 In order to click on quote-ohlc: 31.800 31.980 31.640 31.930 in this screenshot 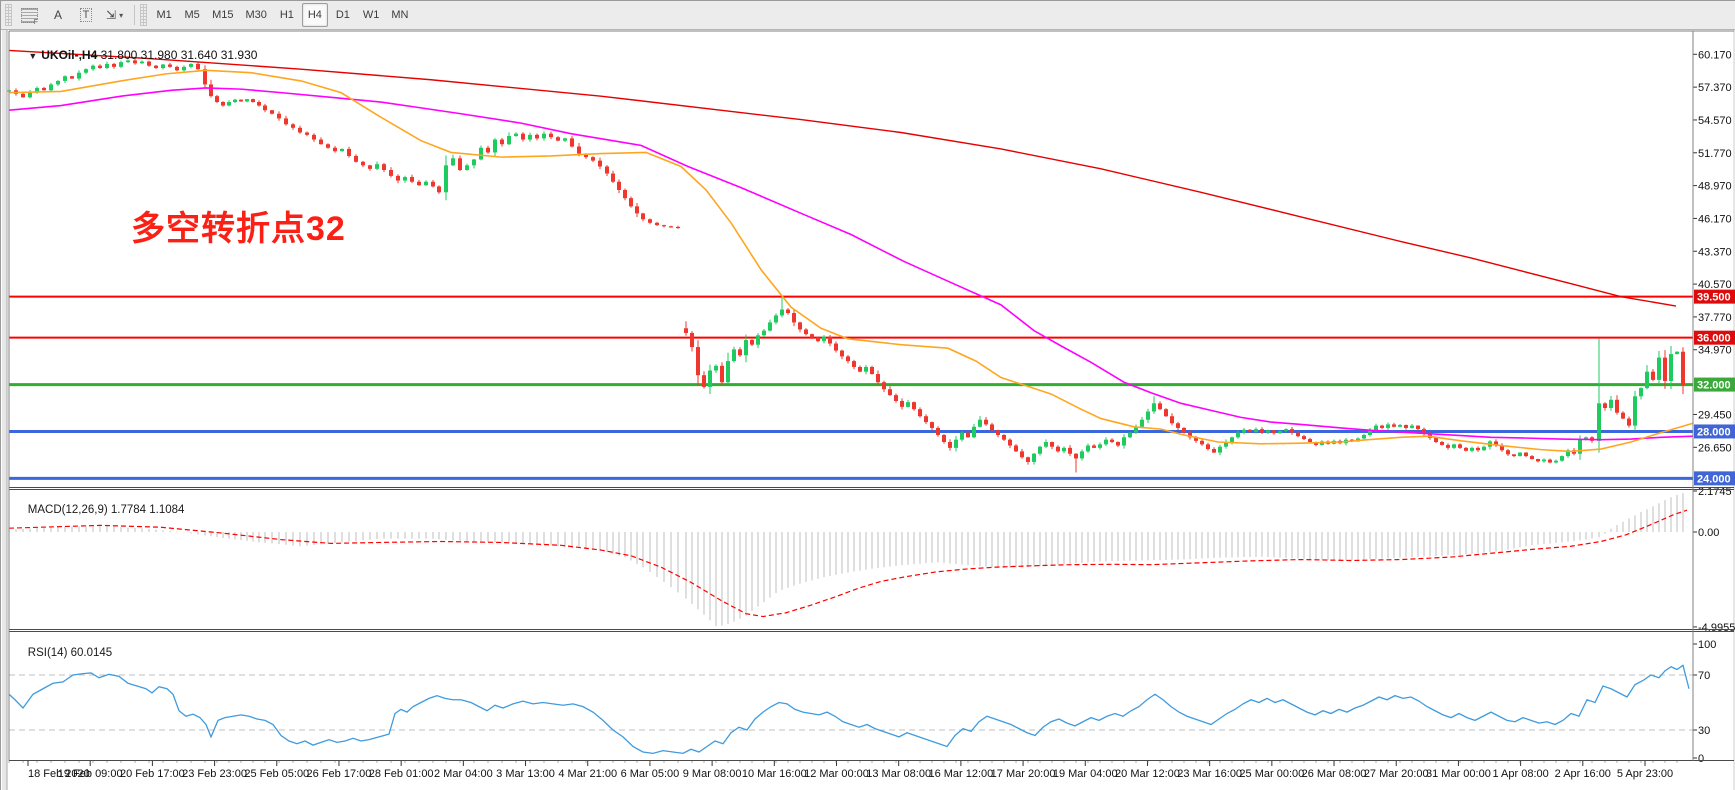, I will do `click(179, 55)`.